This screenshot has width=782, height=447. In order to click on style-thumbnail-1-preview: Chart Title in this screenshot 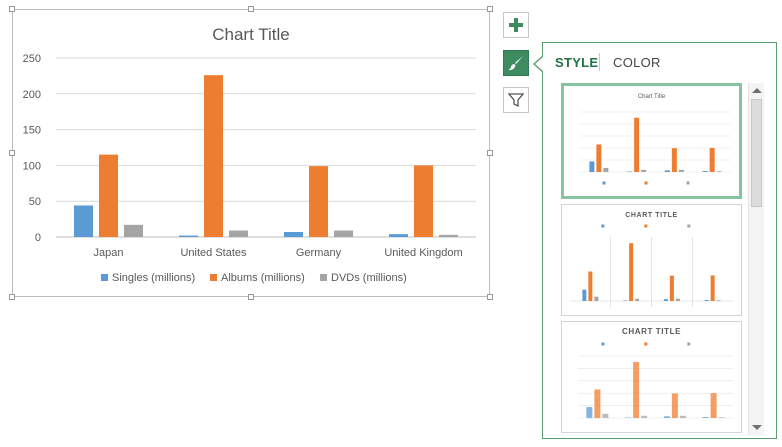, I will do `click(655, 139)`.